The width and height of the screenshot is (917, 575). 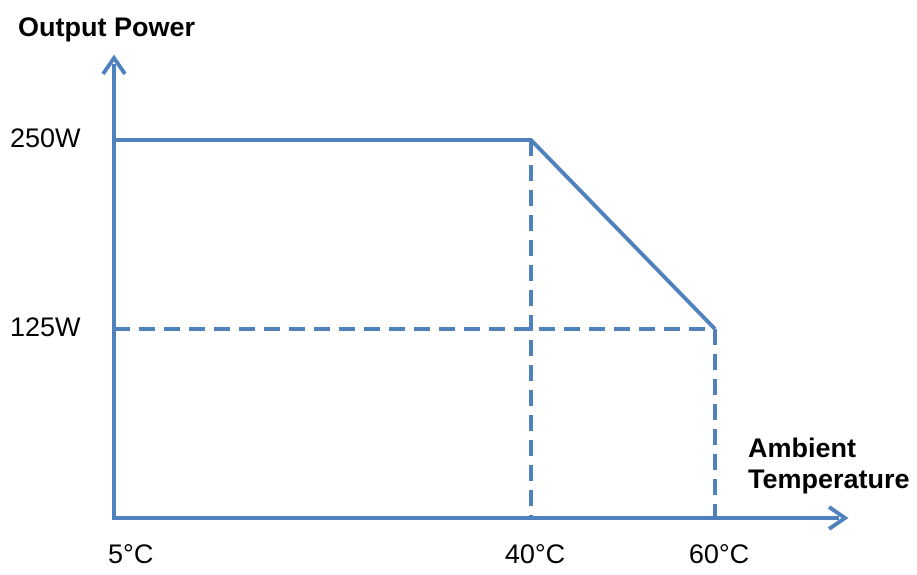 I want to click on x-tick-label: 60°C, so click(x=719, y=554).